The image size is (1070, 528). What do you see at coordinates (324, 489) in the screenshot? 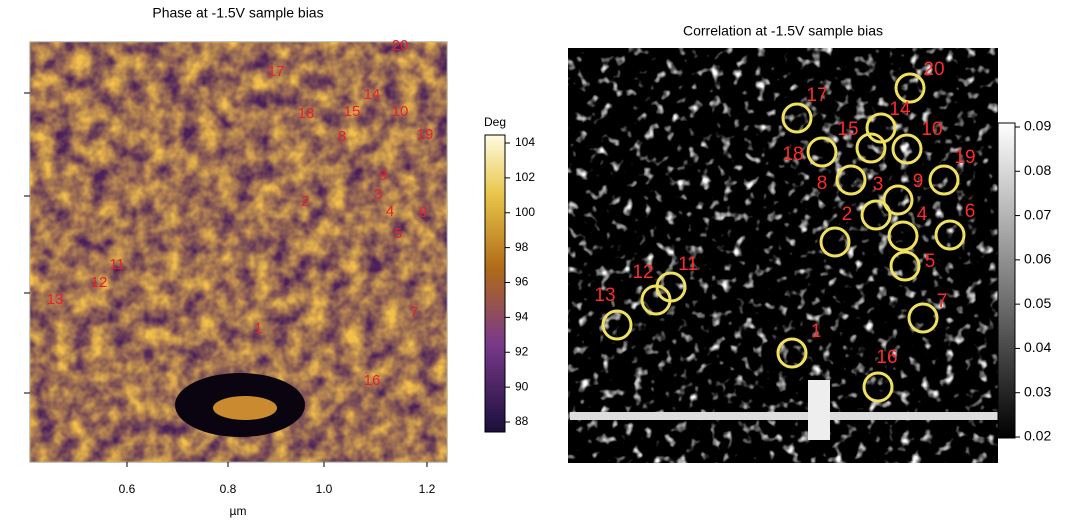
I see `x-tick-label: 1.0` at bounding box center [324, 489].